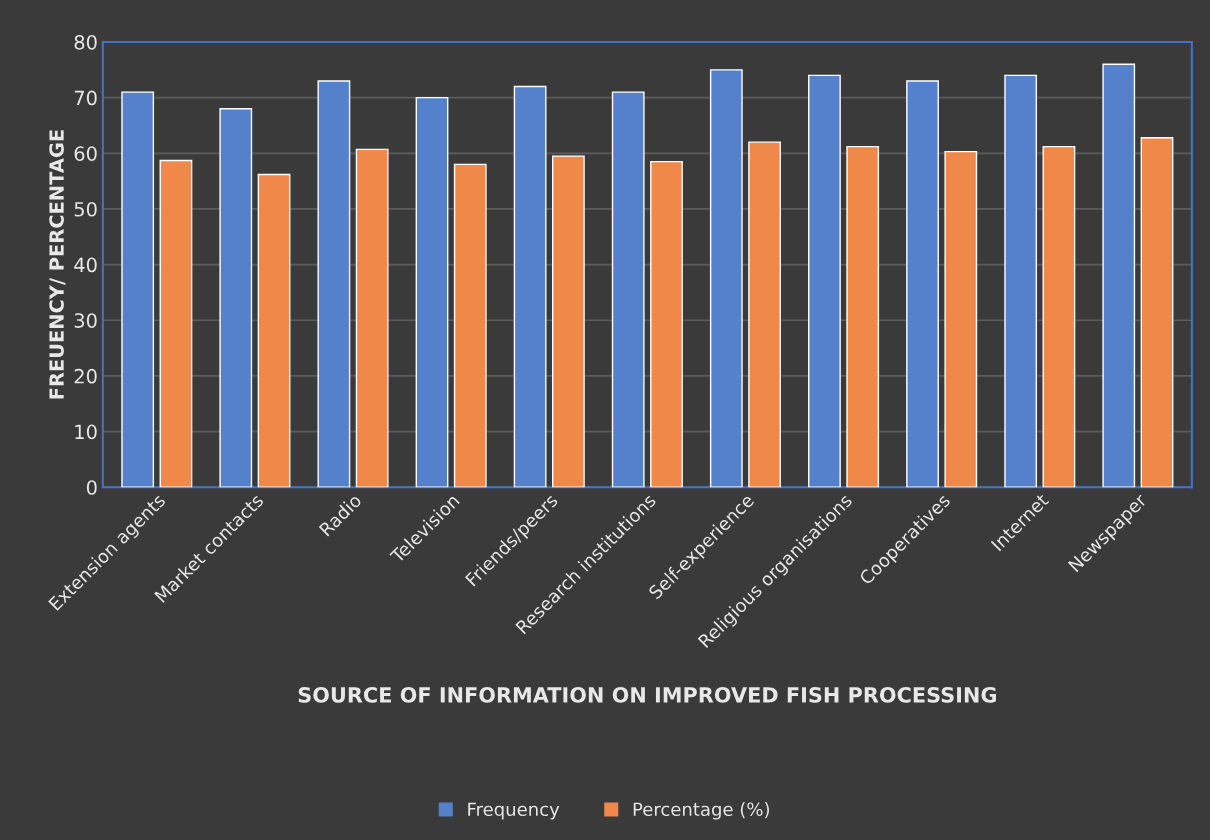  What do you see at coordinates (85, 265) in the screenshot?
I see `y-tick-label: 40` at bounding box center [85, 265].